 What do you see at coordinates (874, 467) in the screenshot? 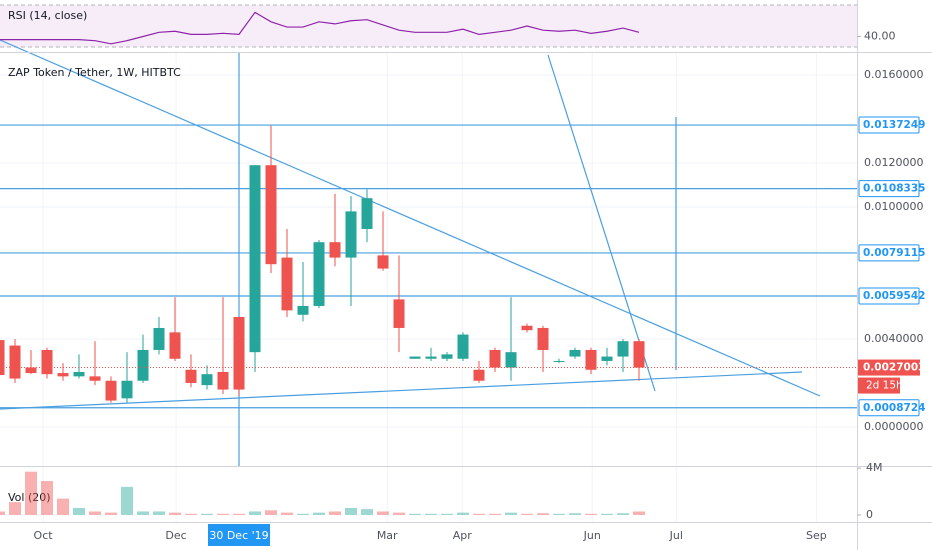
I see `volume-tick-label: 4M` at bounding box center [874, 467].